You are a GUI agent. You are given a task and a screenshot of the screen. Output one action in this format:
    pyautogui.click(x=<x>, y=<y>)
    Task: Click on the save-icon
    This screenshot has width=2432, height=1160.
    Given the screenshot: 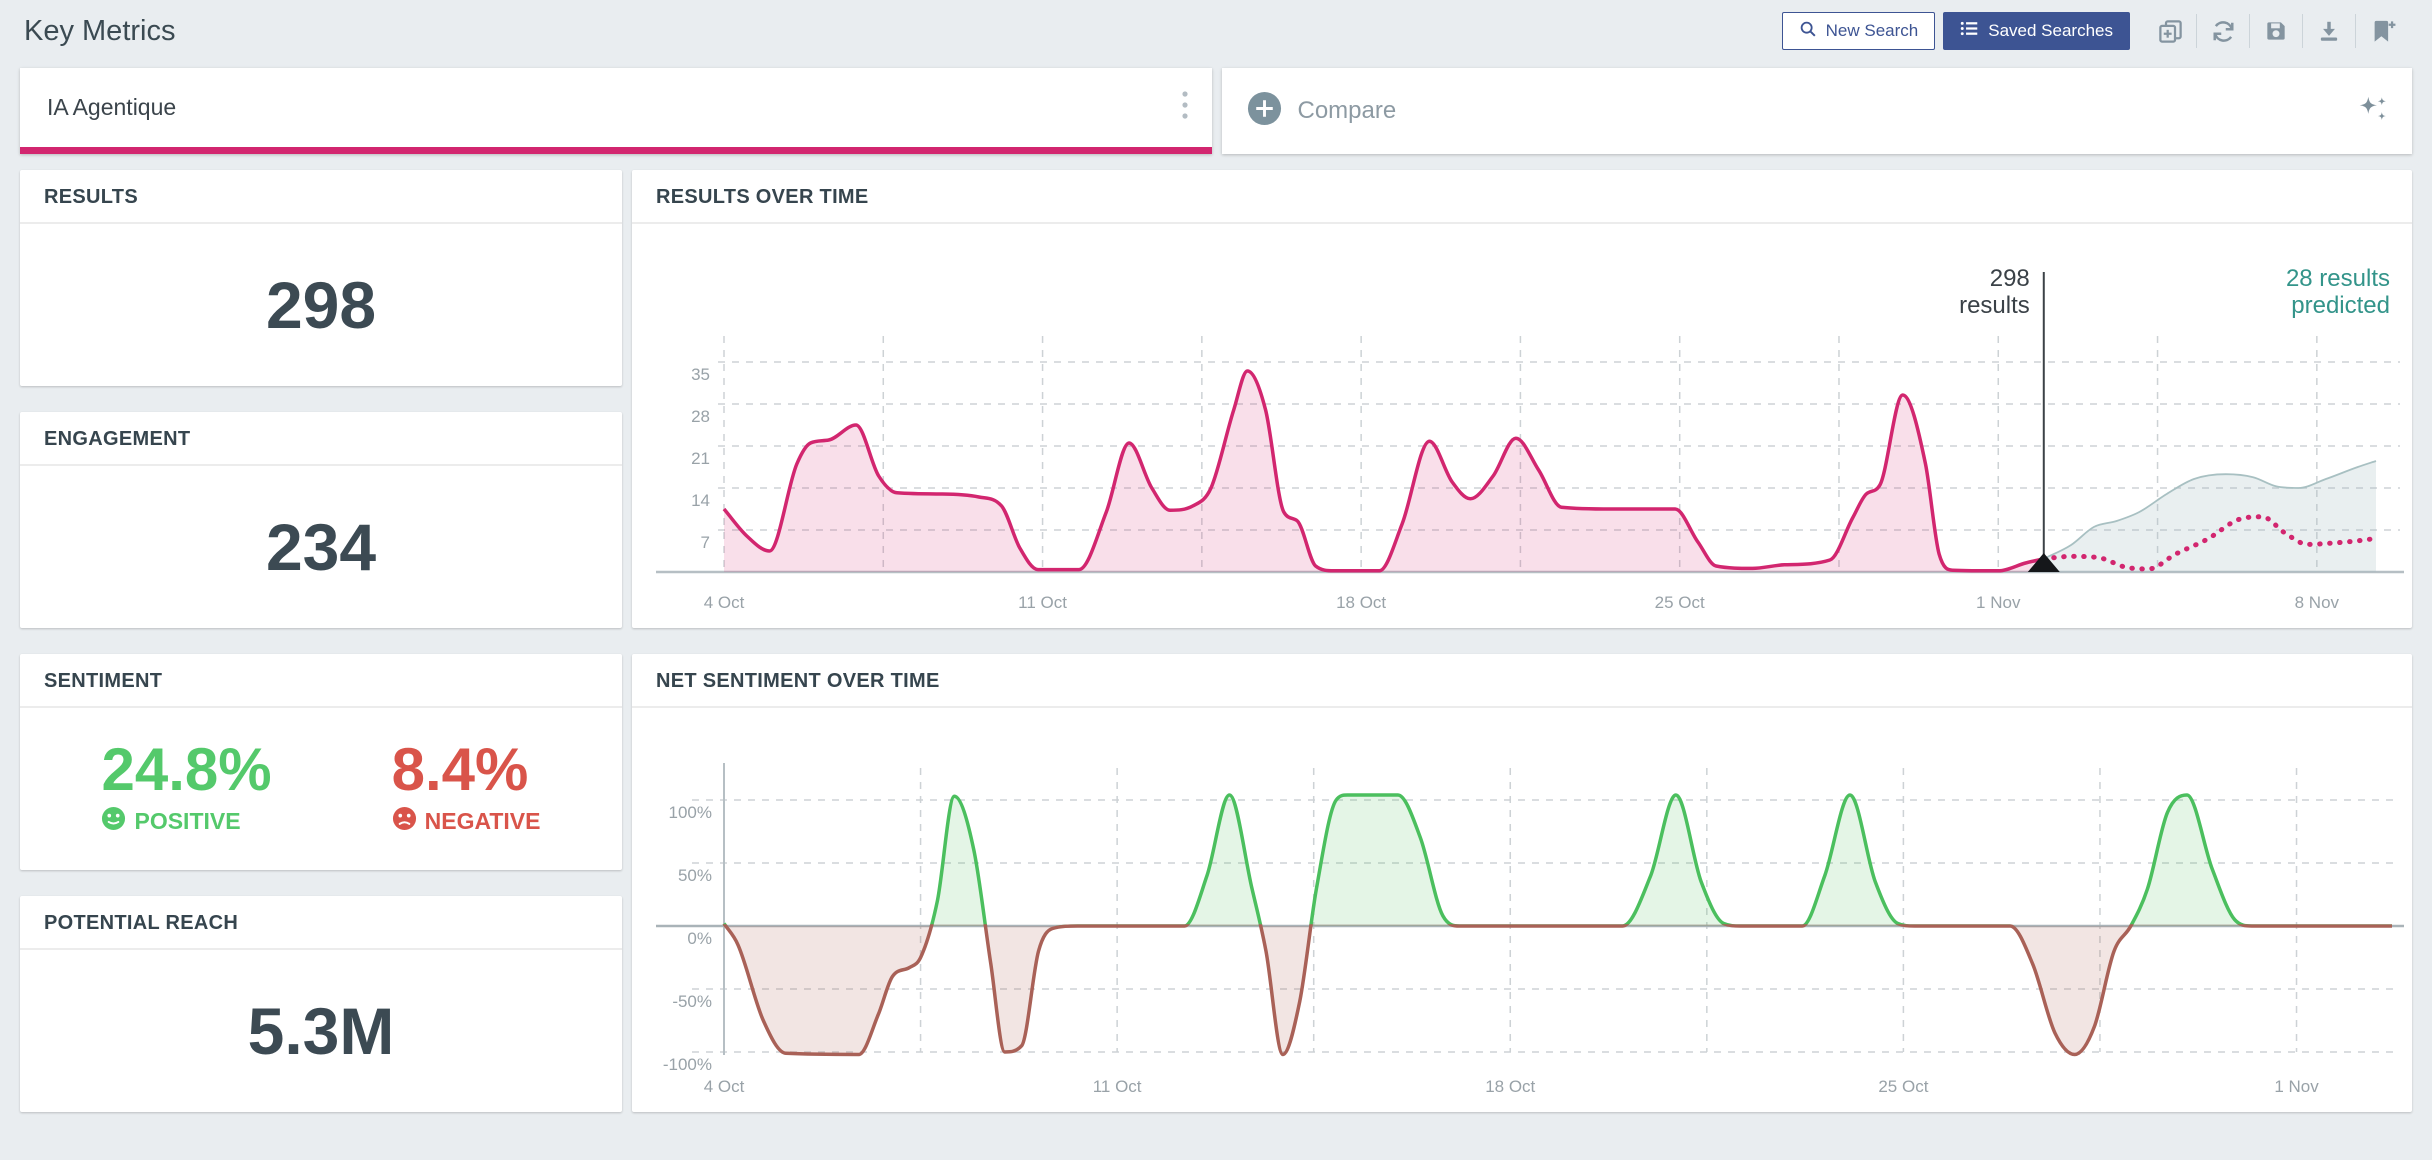 What is the action you would take?
    pyautogui.click(x=2276, y=31)
    